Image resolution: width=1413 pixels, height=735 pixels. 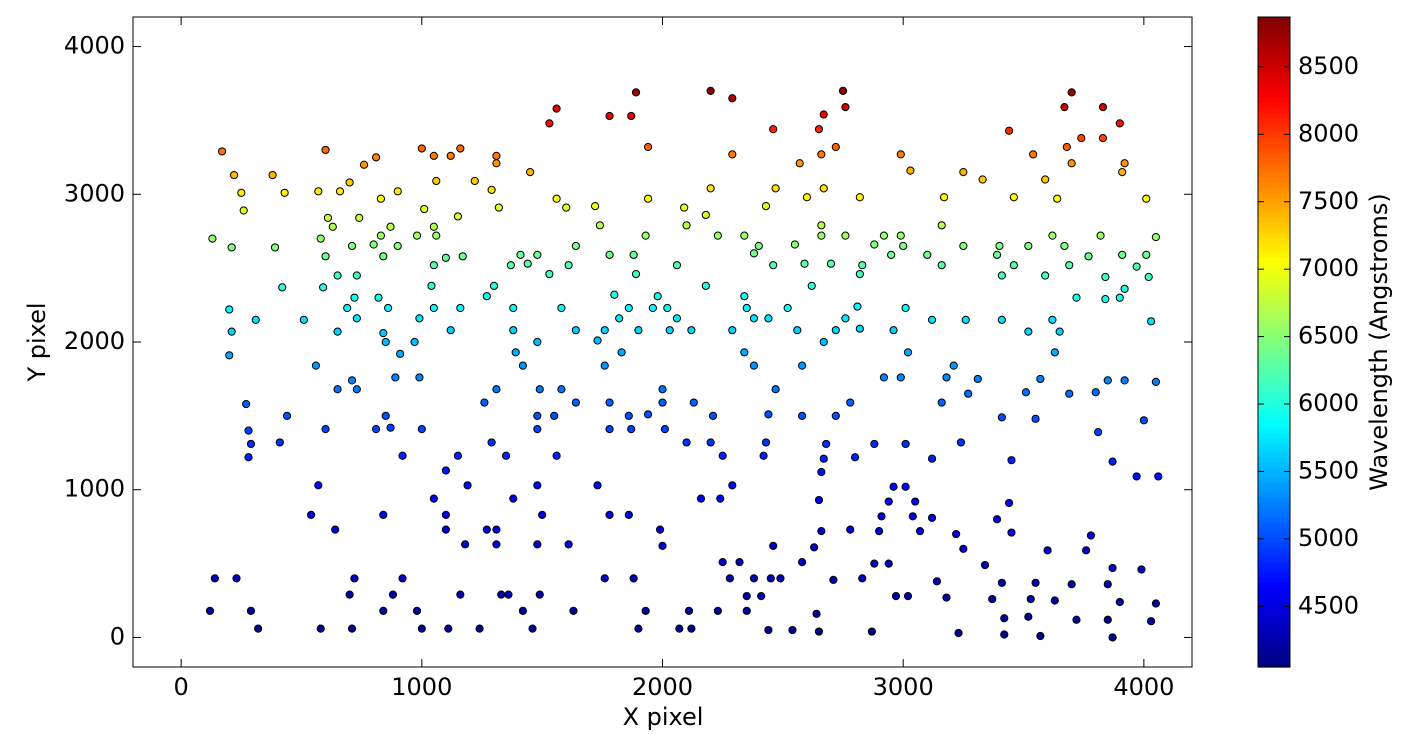 I want to click on colorbar-tick-label: 8000, so click(x=1328, y=133).